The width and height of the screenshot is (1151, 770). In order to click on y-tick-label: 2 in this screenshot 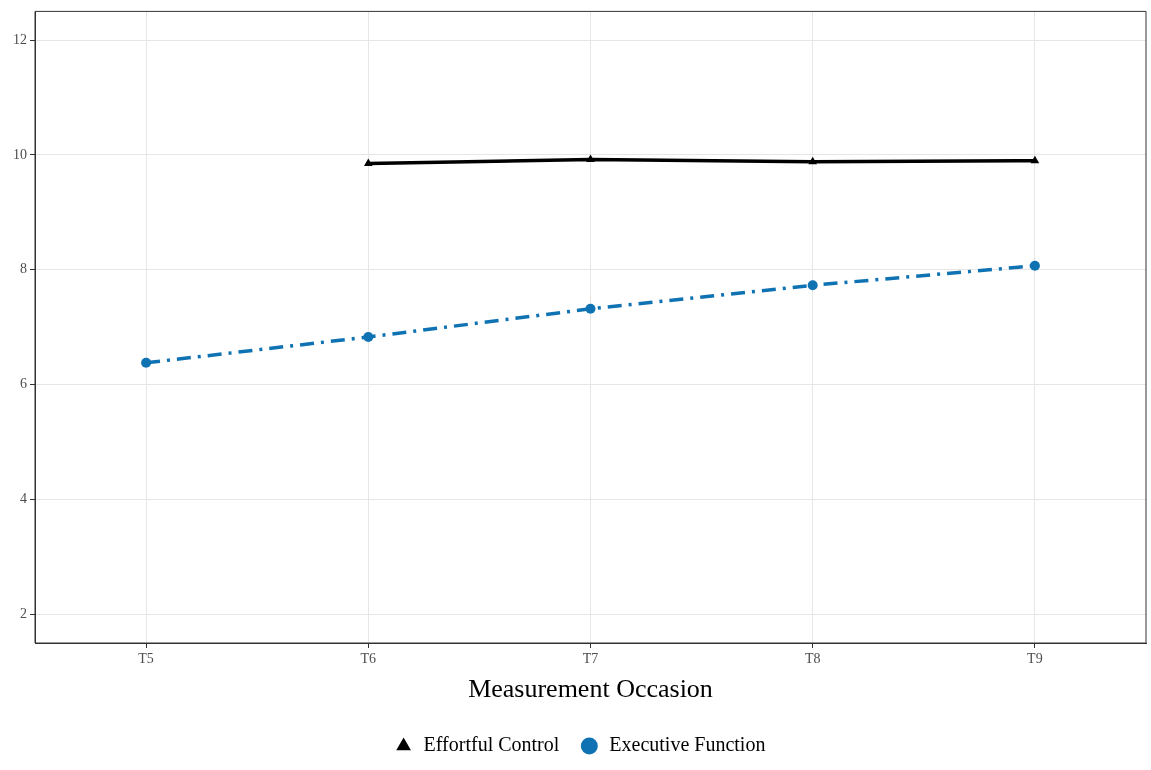, I will do `click(23, 613)`.